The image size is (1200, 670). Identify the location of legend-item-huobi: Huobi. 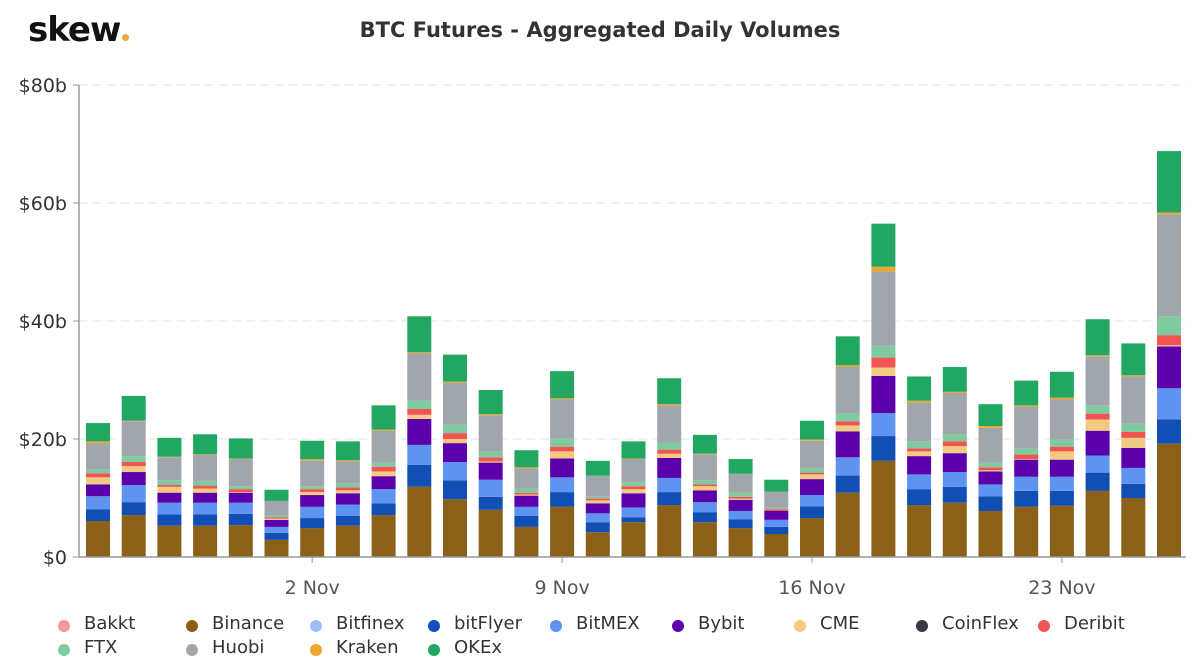
(225, 647).